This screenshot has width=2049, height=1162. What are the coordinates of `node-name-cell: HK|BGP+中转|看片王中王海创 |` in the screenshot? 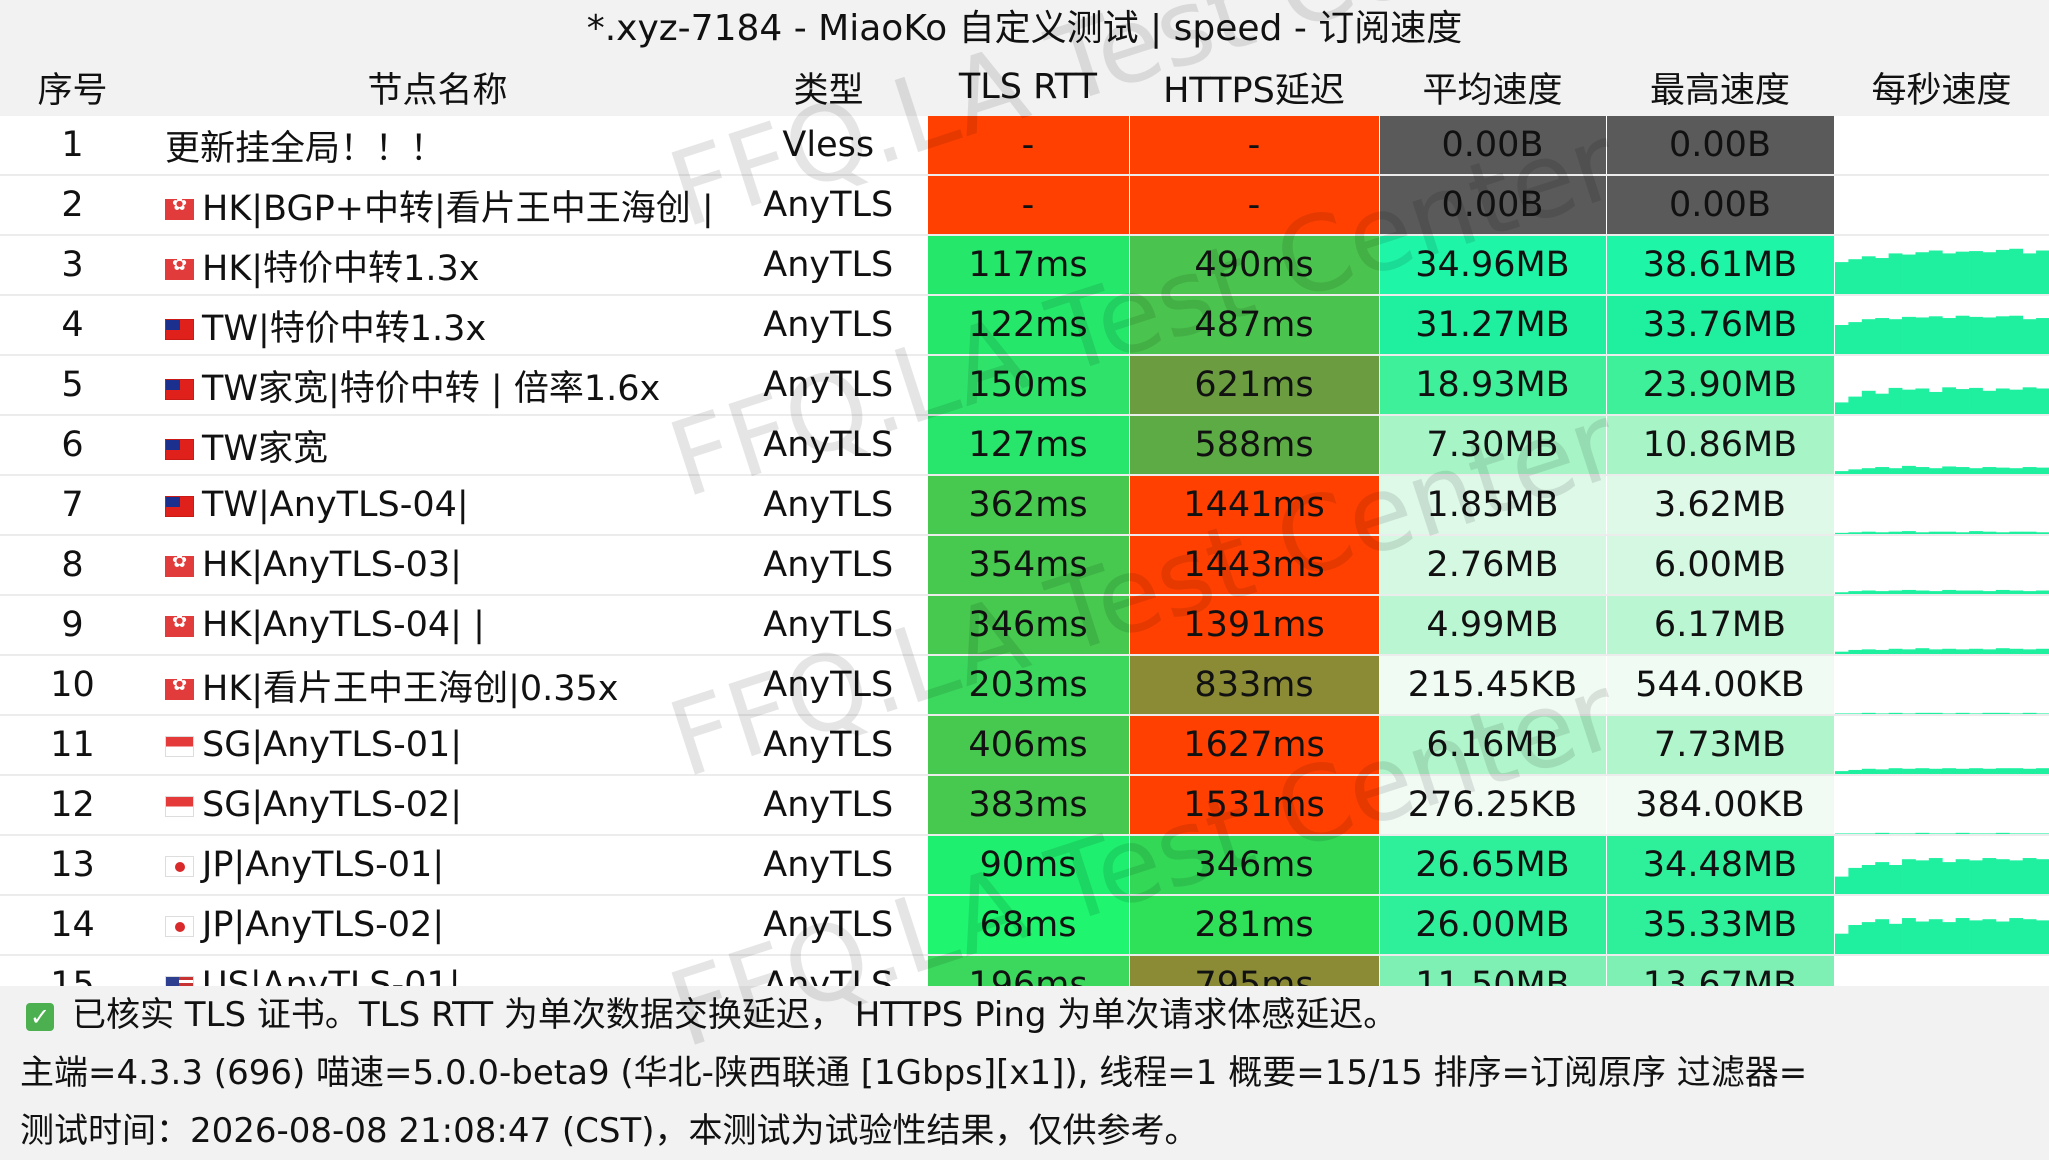 It's located at (437, 205).